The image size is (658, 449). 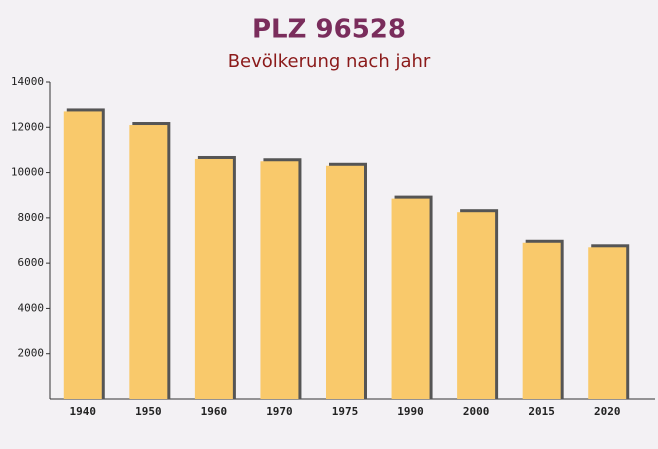 What do you see at coordinates (279, 411) in the screenshot?
I see `x-tick-label: 1970` at bounding box center [279, 411].